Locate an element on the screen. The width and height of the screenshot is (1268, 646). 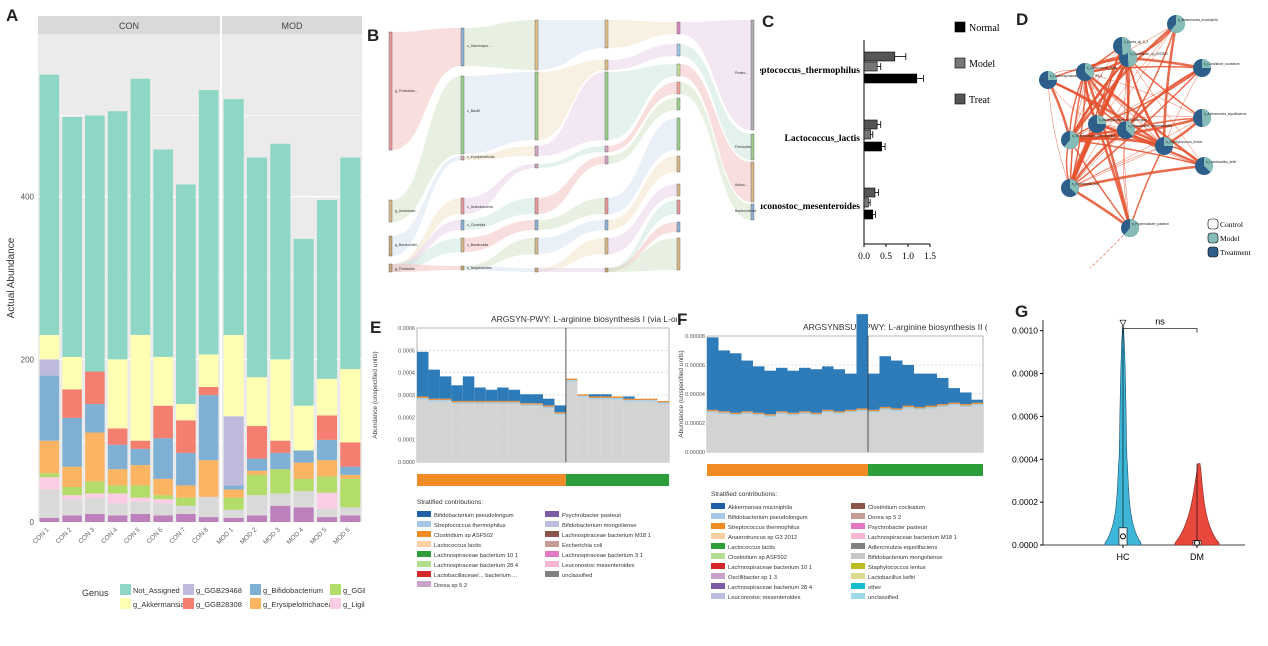
legend-title: Stratified contributions: is located at coordinates (744, 494).